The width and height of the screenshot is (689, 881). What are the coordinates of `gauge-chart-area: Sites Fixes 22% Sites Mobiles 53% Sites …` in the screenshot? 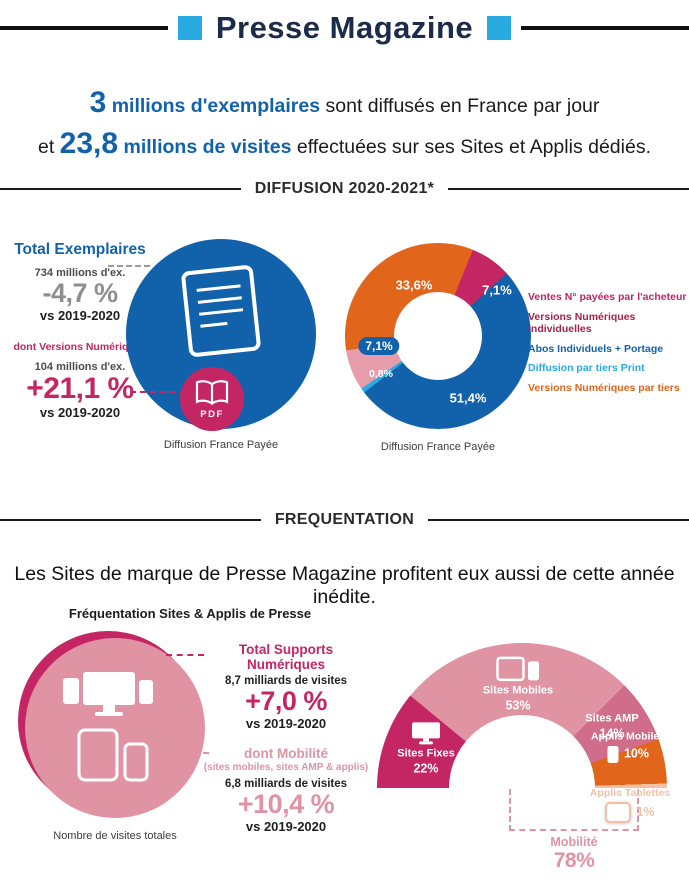 It's located at (528, 762).